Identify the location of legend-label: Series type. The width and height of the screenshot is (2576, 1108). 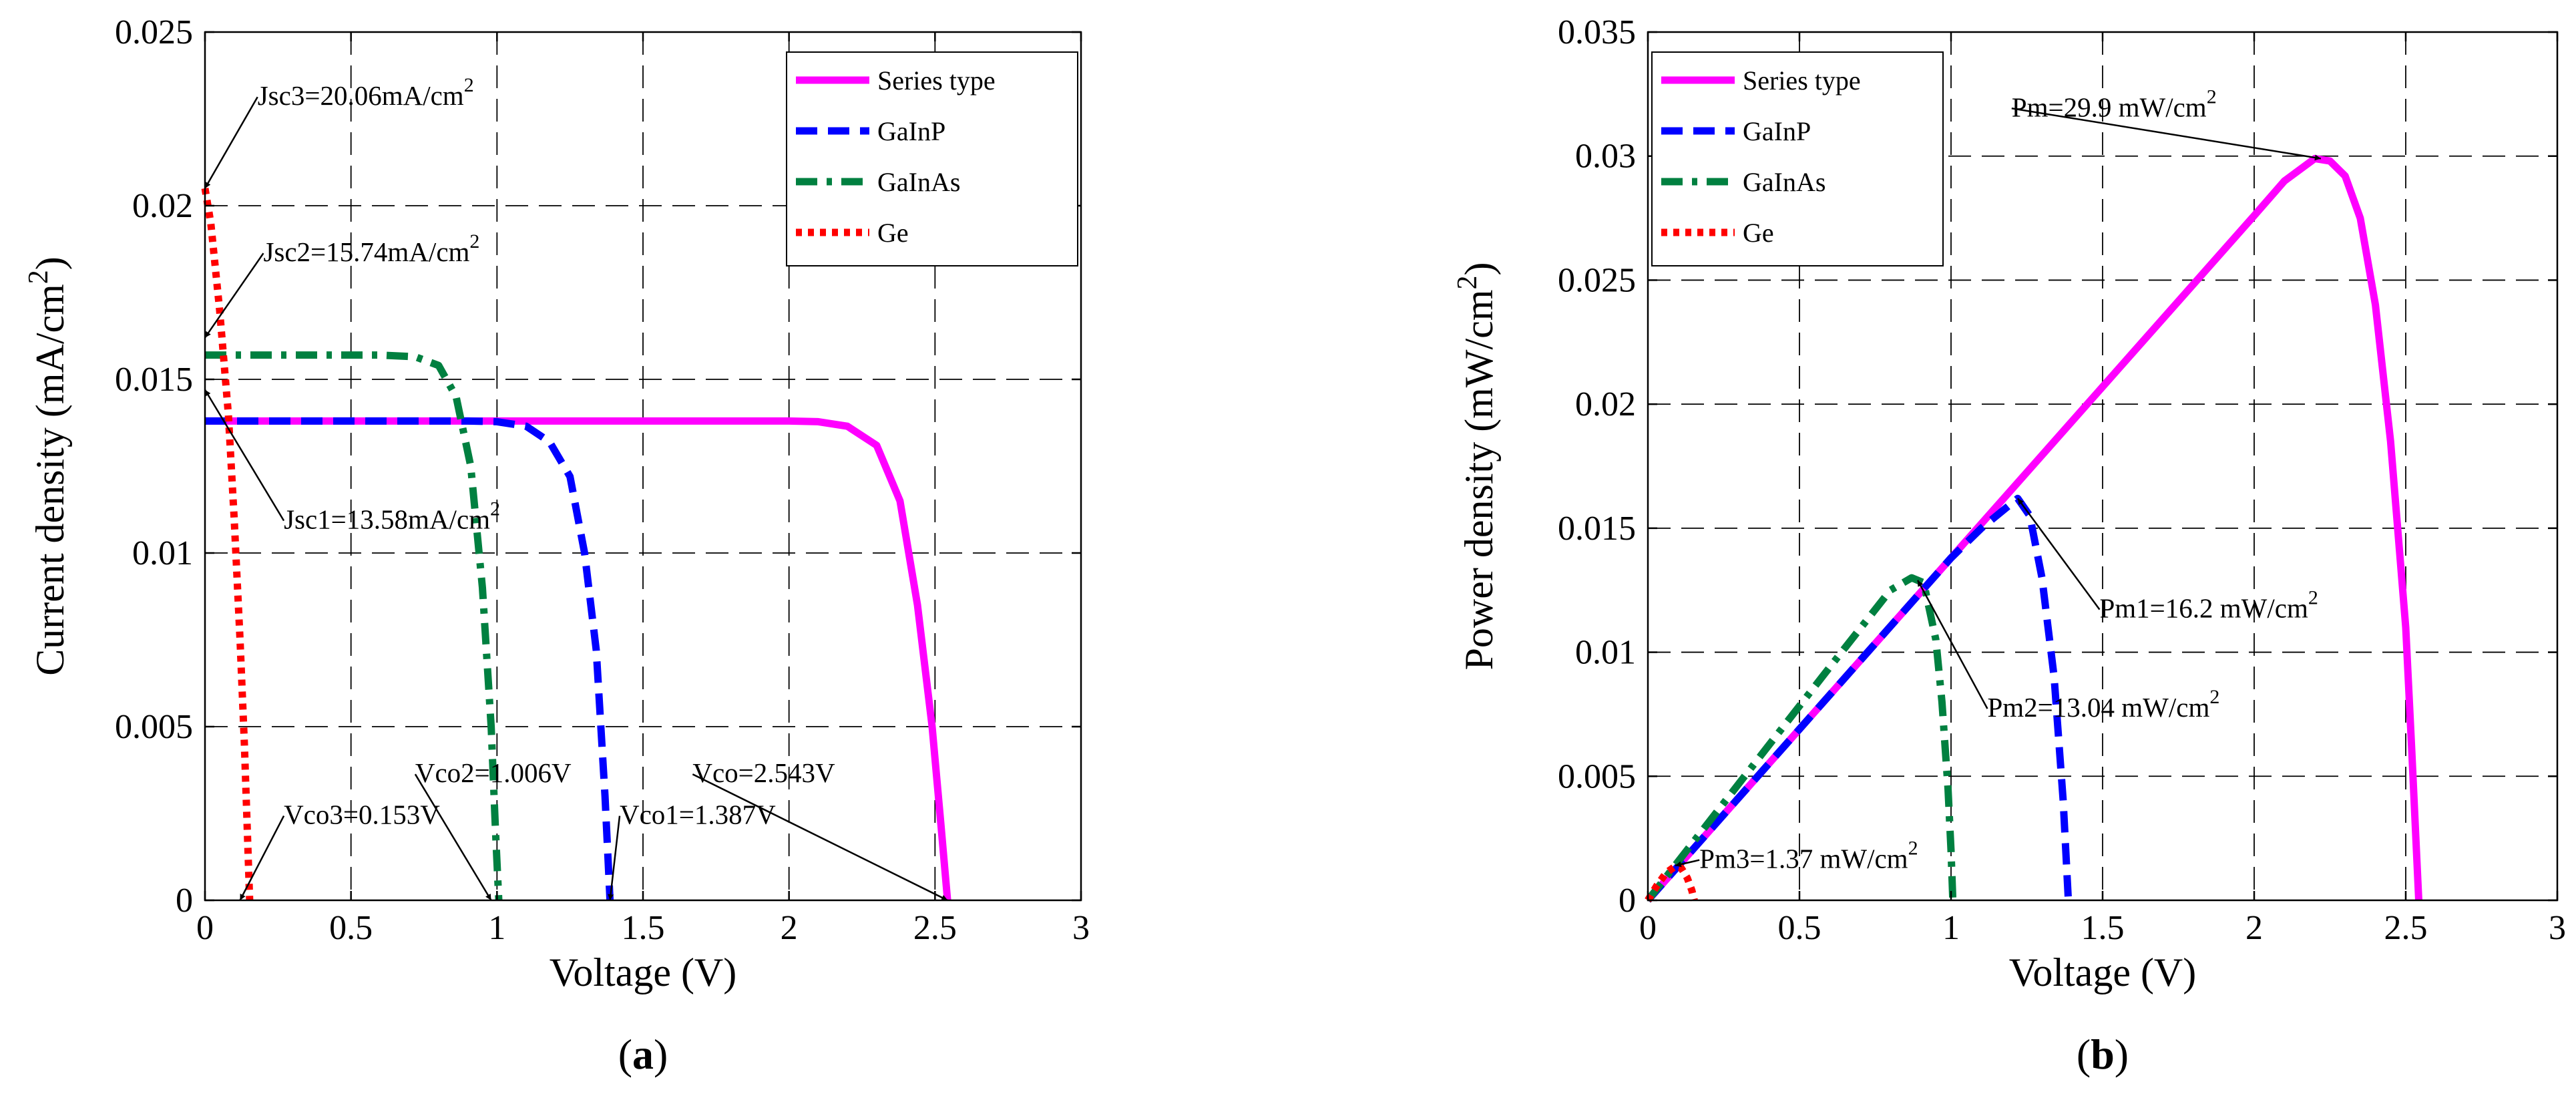
(1802, 80).